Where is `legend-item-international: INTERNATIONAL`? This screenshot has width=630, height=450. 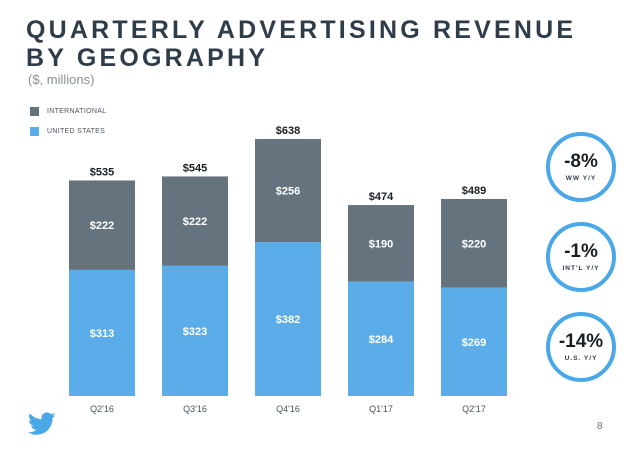 legend-item-international: INTERNATIONAL is located at coordinates (68, 111).